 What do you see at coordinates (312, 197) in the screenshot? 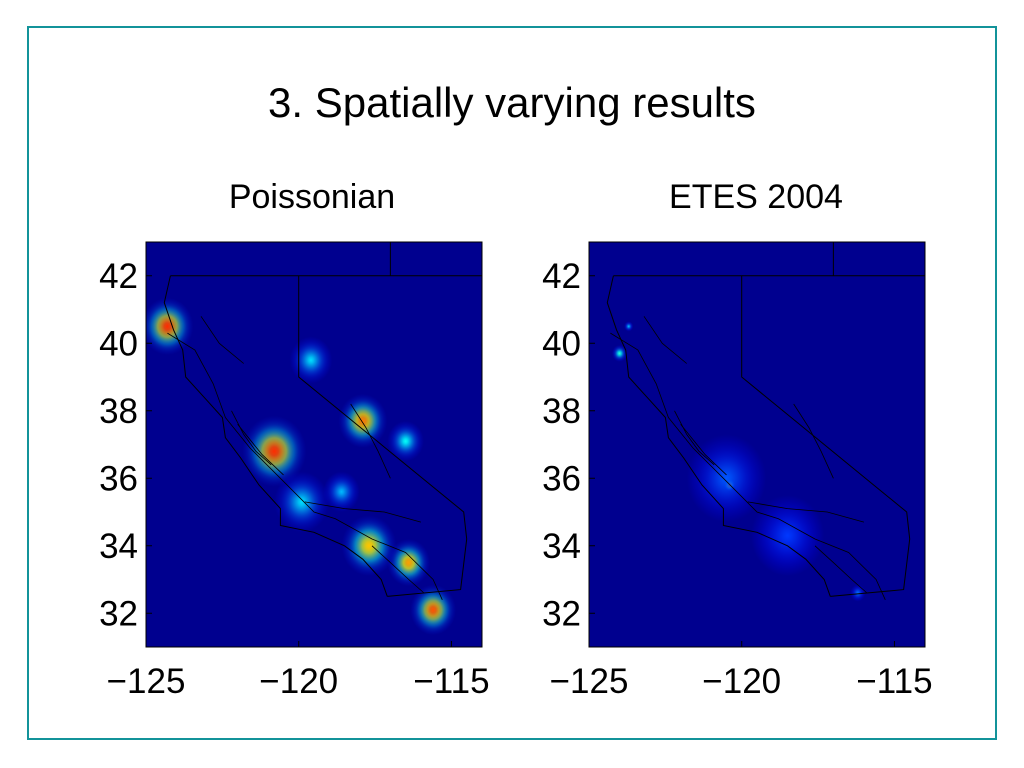
I see `panel-title-poissonian: Poissonian` at bounding box center [312, 197].